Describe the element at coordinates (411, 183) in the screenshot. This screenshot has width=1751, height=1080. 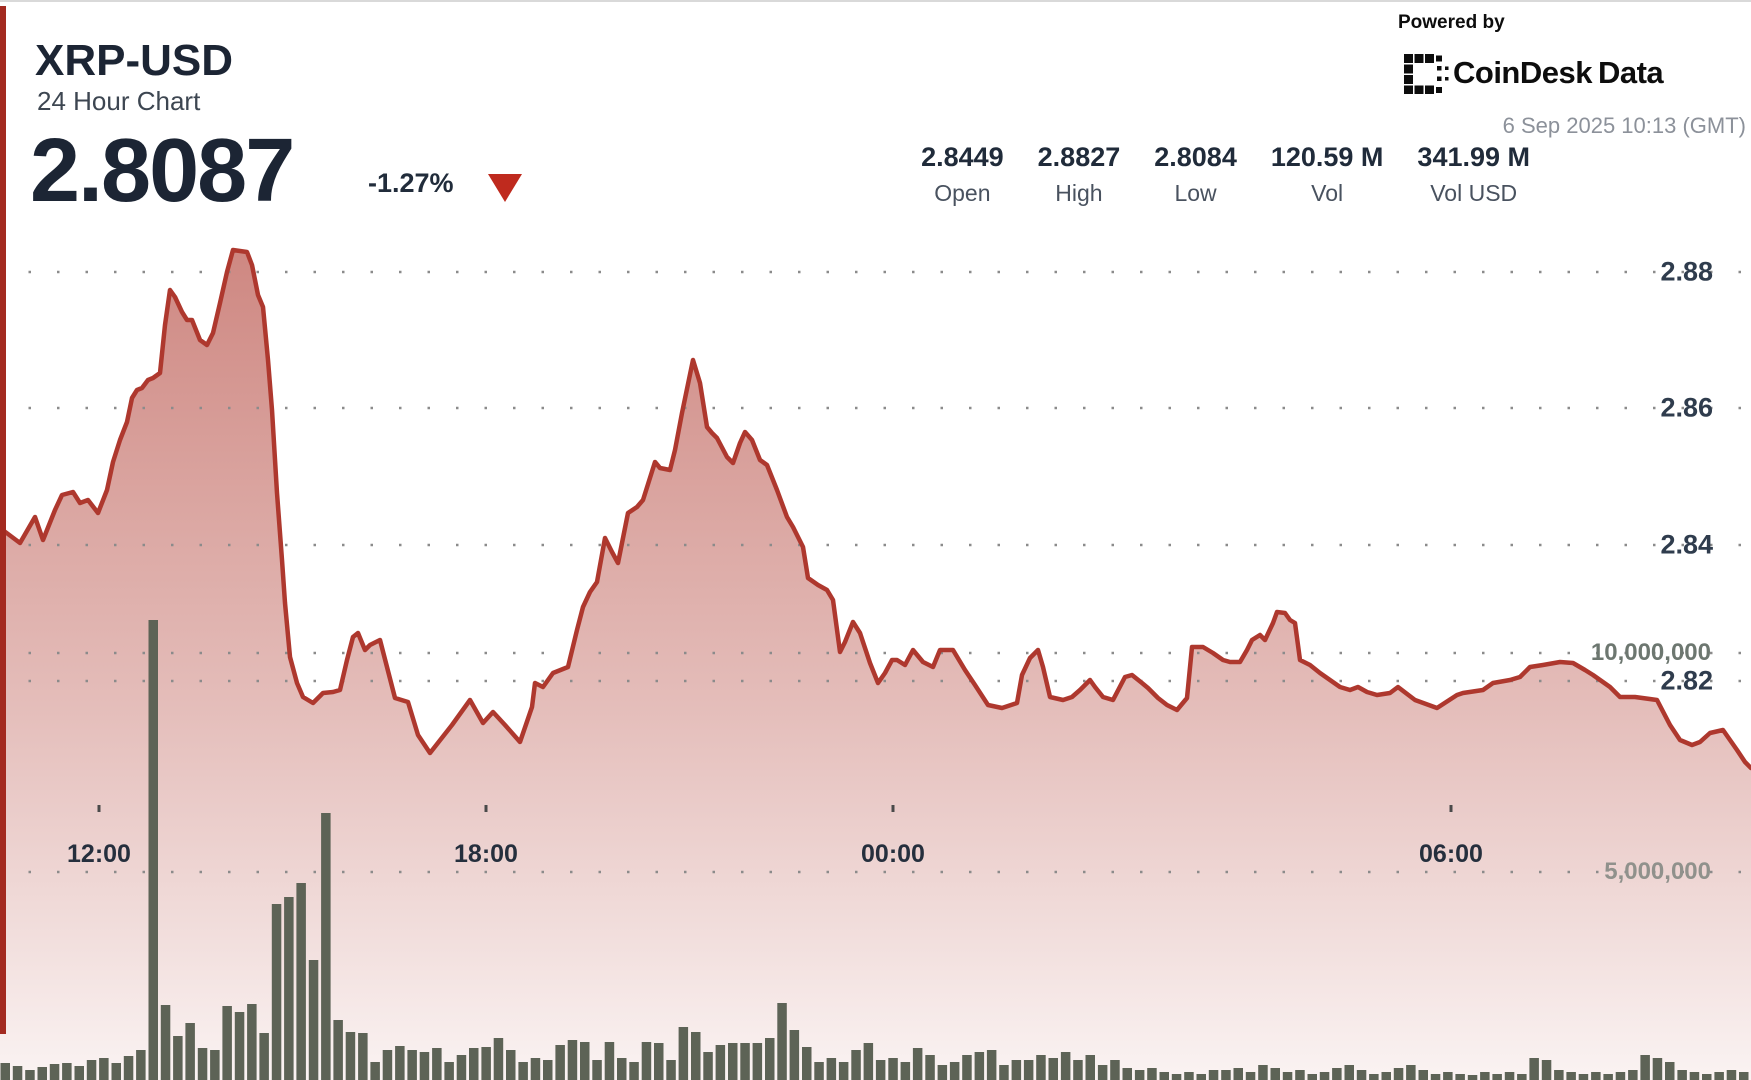
I see `price-change-percent: -1.27%` at that location.